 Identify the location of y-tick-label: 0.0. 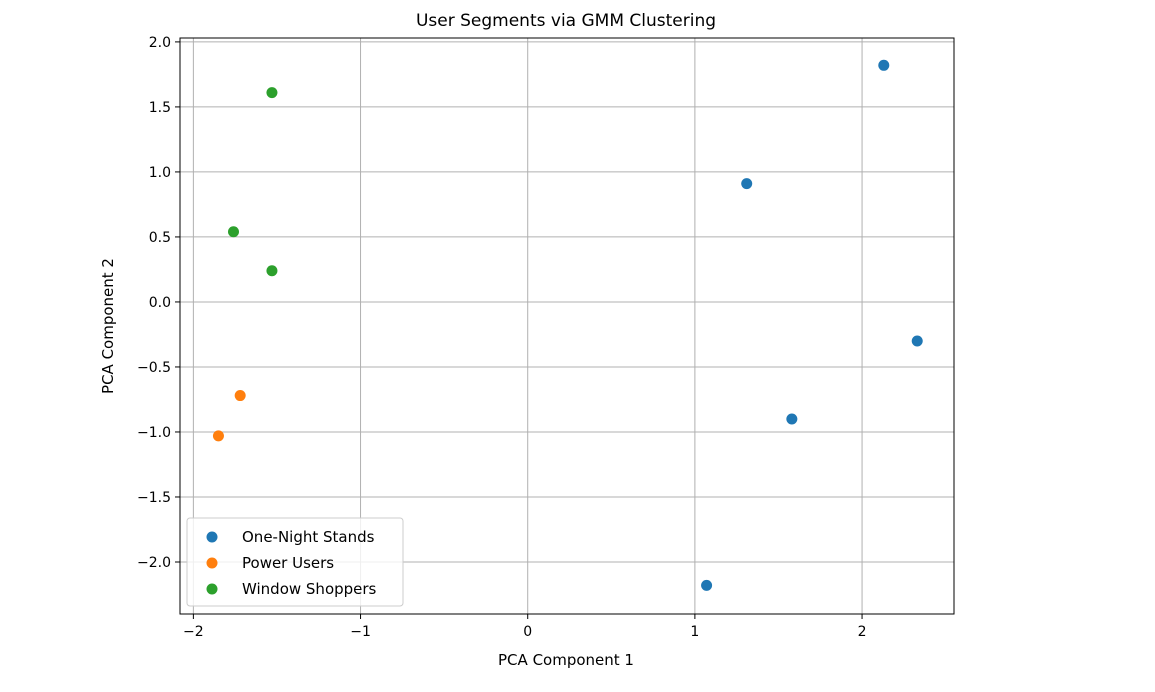
(160, 303).